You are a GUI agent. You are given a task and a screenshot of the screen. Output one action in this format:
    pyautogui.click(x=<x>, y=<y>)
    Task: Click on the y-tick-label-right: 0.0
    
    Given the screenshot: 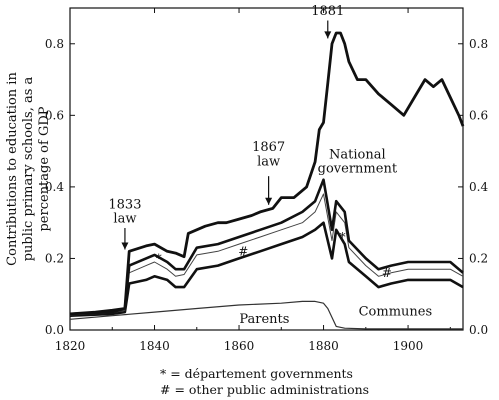 What is the action you would take?
    pyautogui.click(x=478, y=330)
    